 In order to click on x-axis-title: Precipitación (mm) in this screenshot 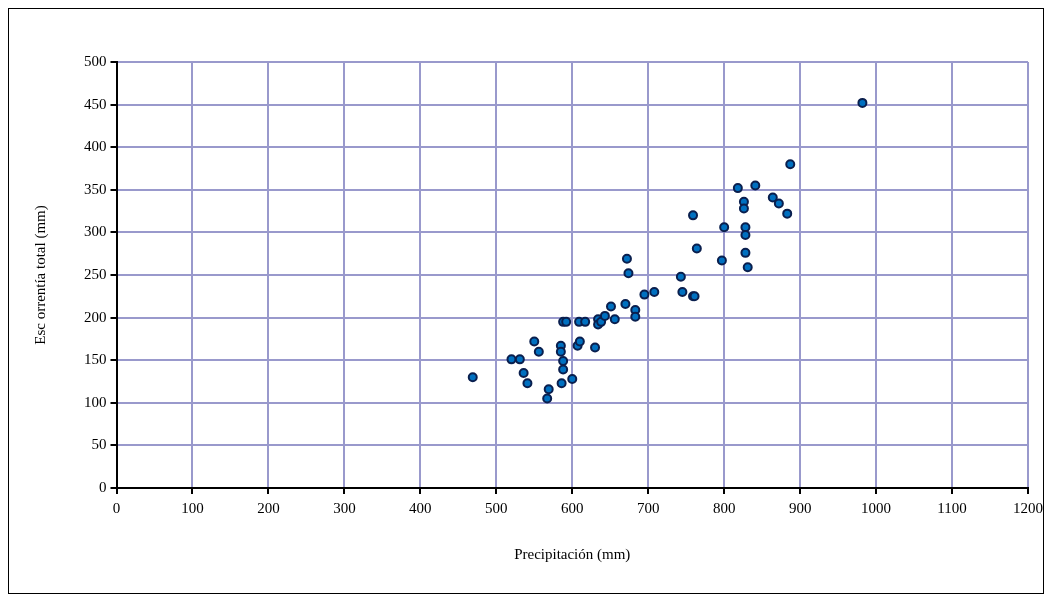, I will do `click(572, 554)`.